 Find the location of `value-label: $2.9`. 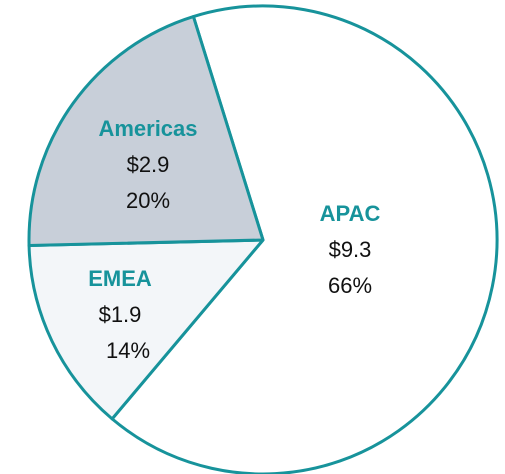

value-label: $2.9 is located at coordinates (148, 164).